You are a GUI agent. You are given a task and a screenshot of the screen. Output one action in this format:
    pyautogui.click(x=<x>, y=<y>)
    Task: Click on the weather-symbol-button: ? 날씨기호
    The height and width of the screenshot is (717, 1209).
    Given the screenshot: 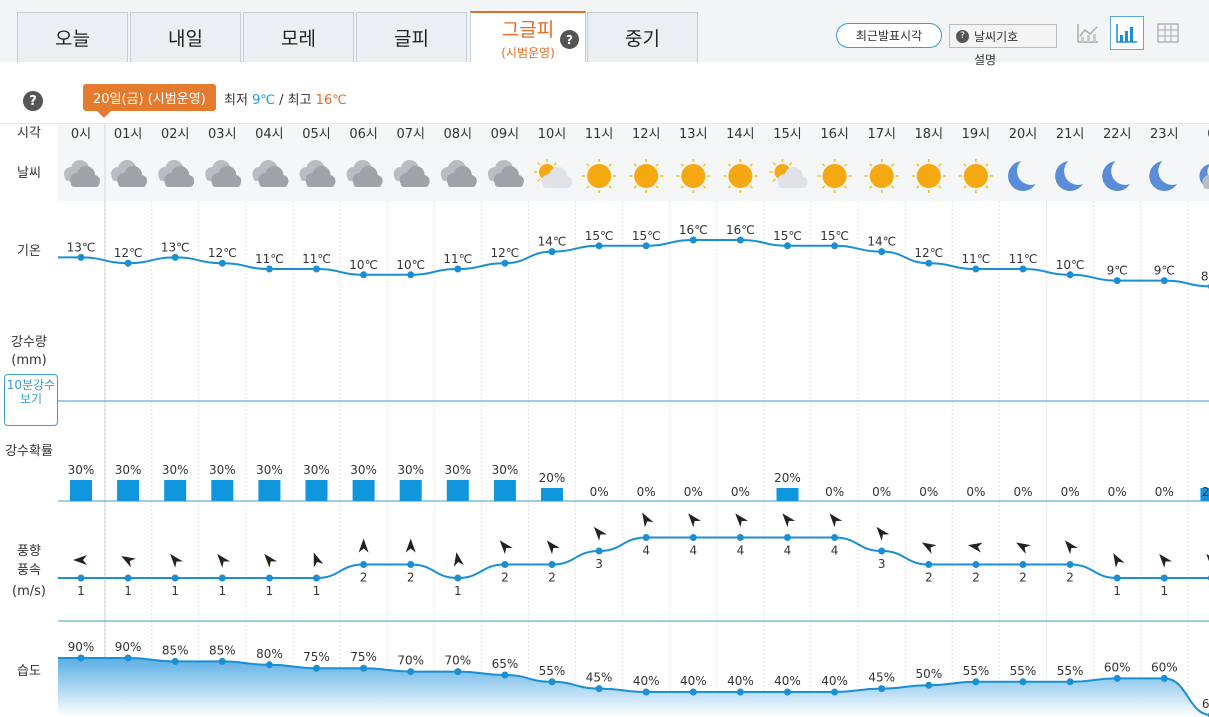 What is the action you would take?
    pyautogui.click(x=1003, y=36)
    